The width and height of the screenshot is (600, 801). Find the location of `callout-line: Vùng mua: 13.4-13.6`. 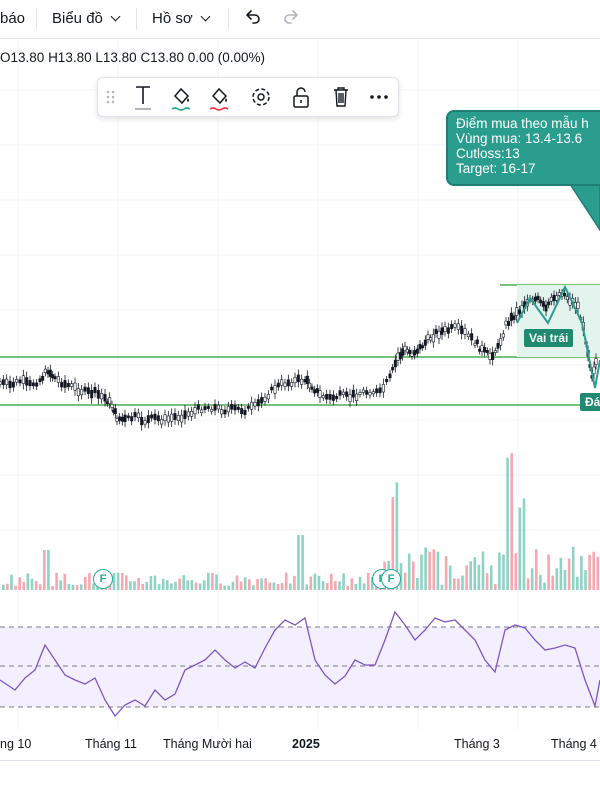

callout-line: Vùng mua: 13.4-13.6 is located at coordinates (519, 138).